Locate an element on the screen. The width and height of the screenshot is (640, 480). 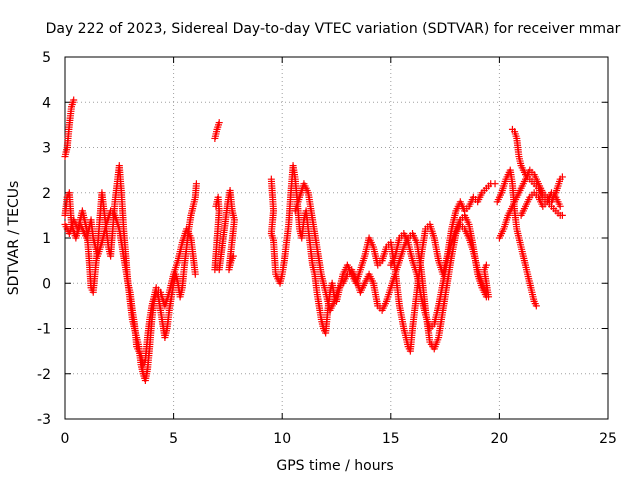
y-tick-label: 0 is located at coordinates (46, 284).